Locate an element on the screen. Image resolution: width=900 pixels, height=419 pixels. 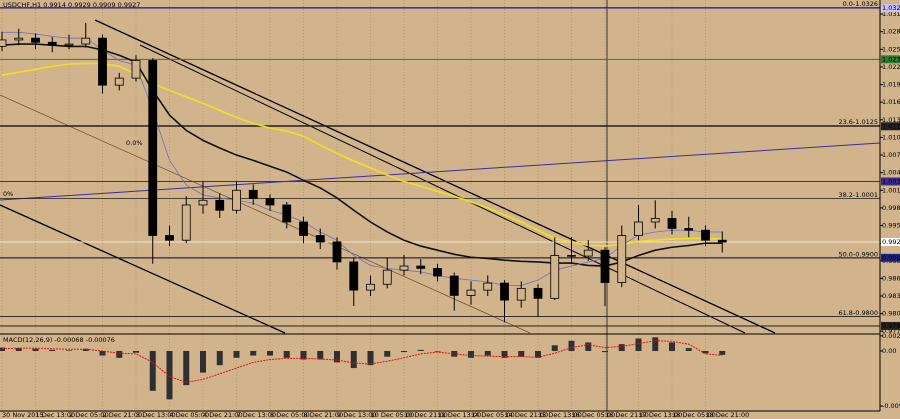
x-tick-label: 3 Dec 13:00 is located at coordinates (156, 415).